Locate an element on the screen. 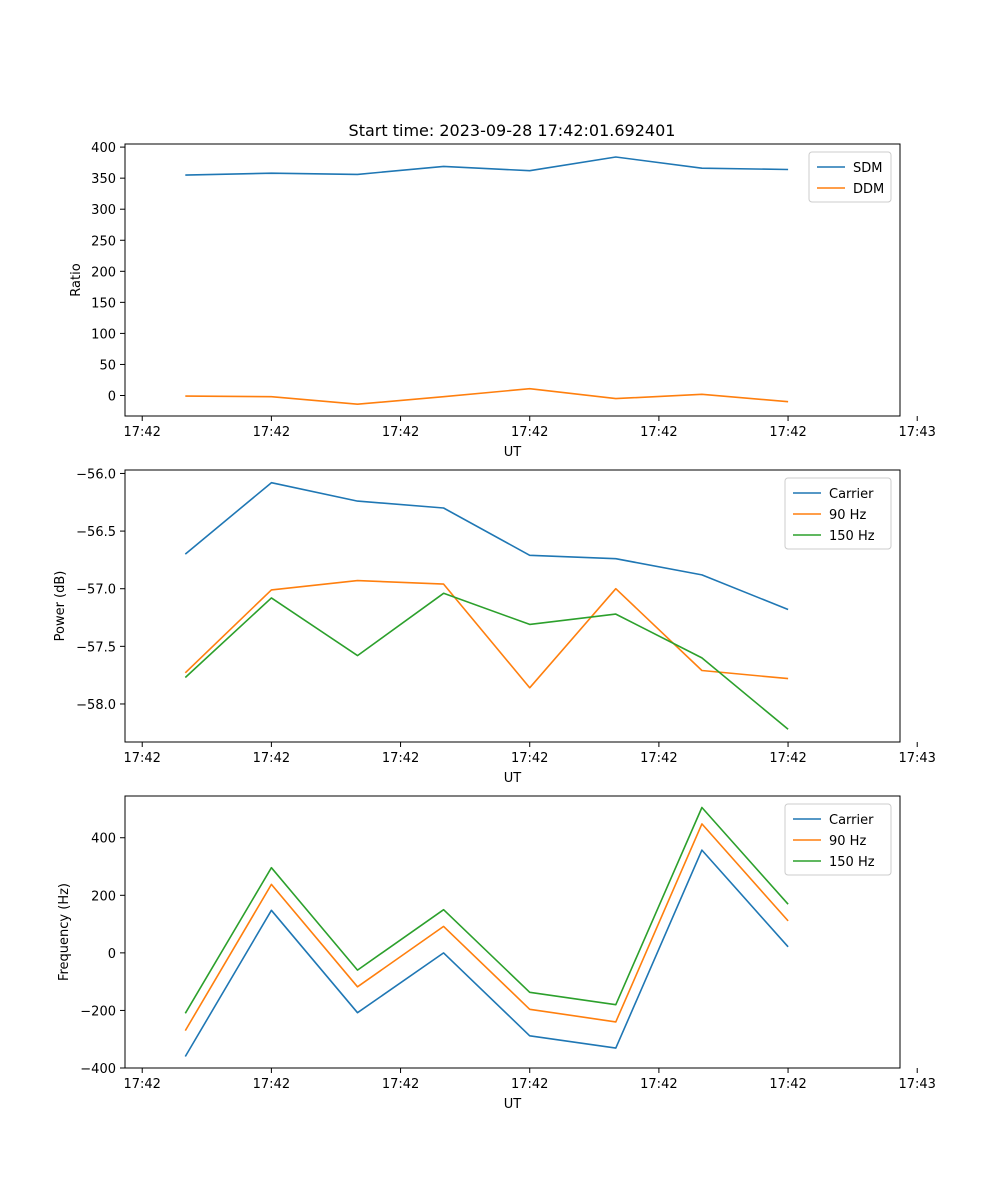 The image size is (1000, 1200). ratio-series-sdm is located at coordinates (487, 166).